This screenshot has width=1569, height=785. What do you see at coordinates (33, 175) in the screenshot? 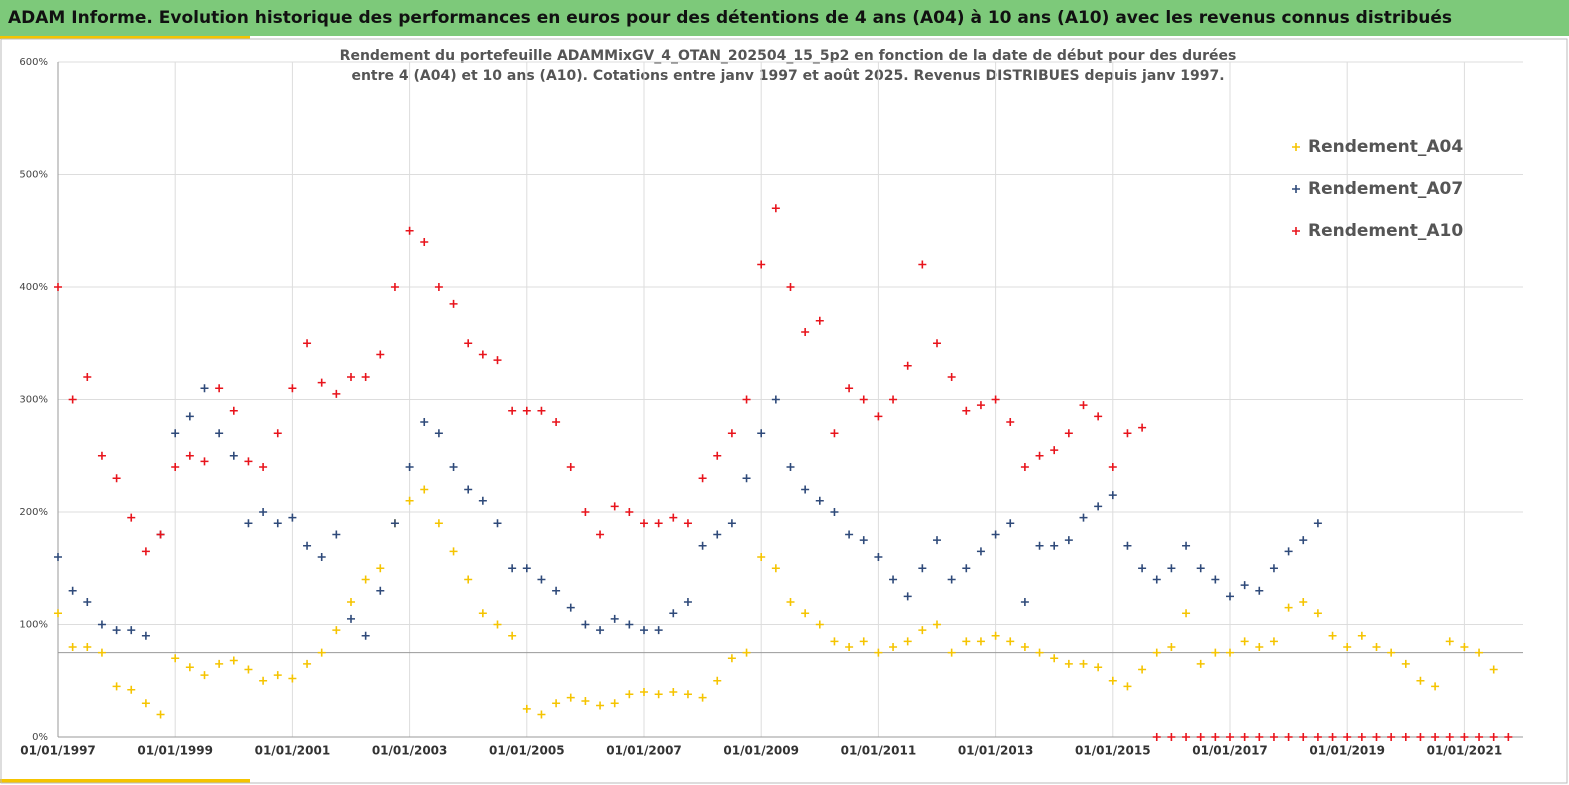
I see `y-tick-label: 500%` at bounding box center [33, 175].